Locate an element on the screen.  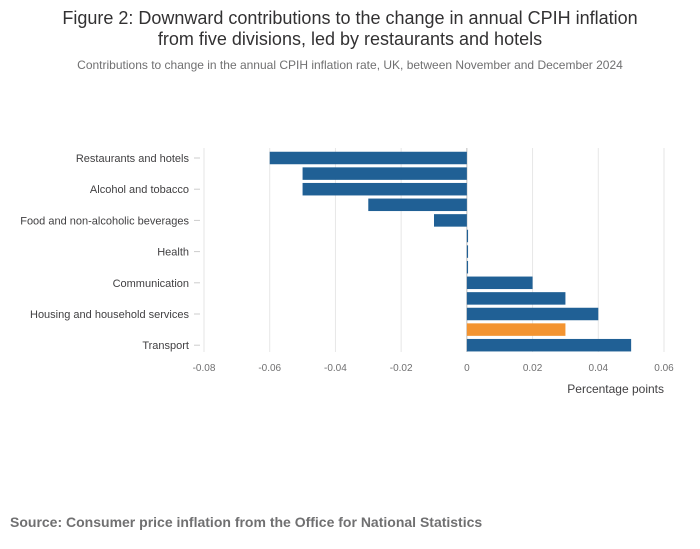
category-label: Communication is located at coordinates (151, 284).